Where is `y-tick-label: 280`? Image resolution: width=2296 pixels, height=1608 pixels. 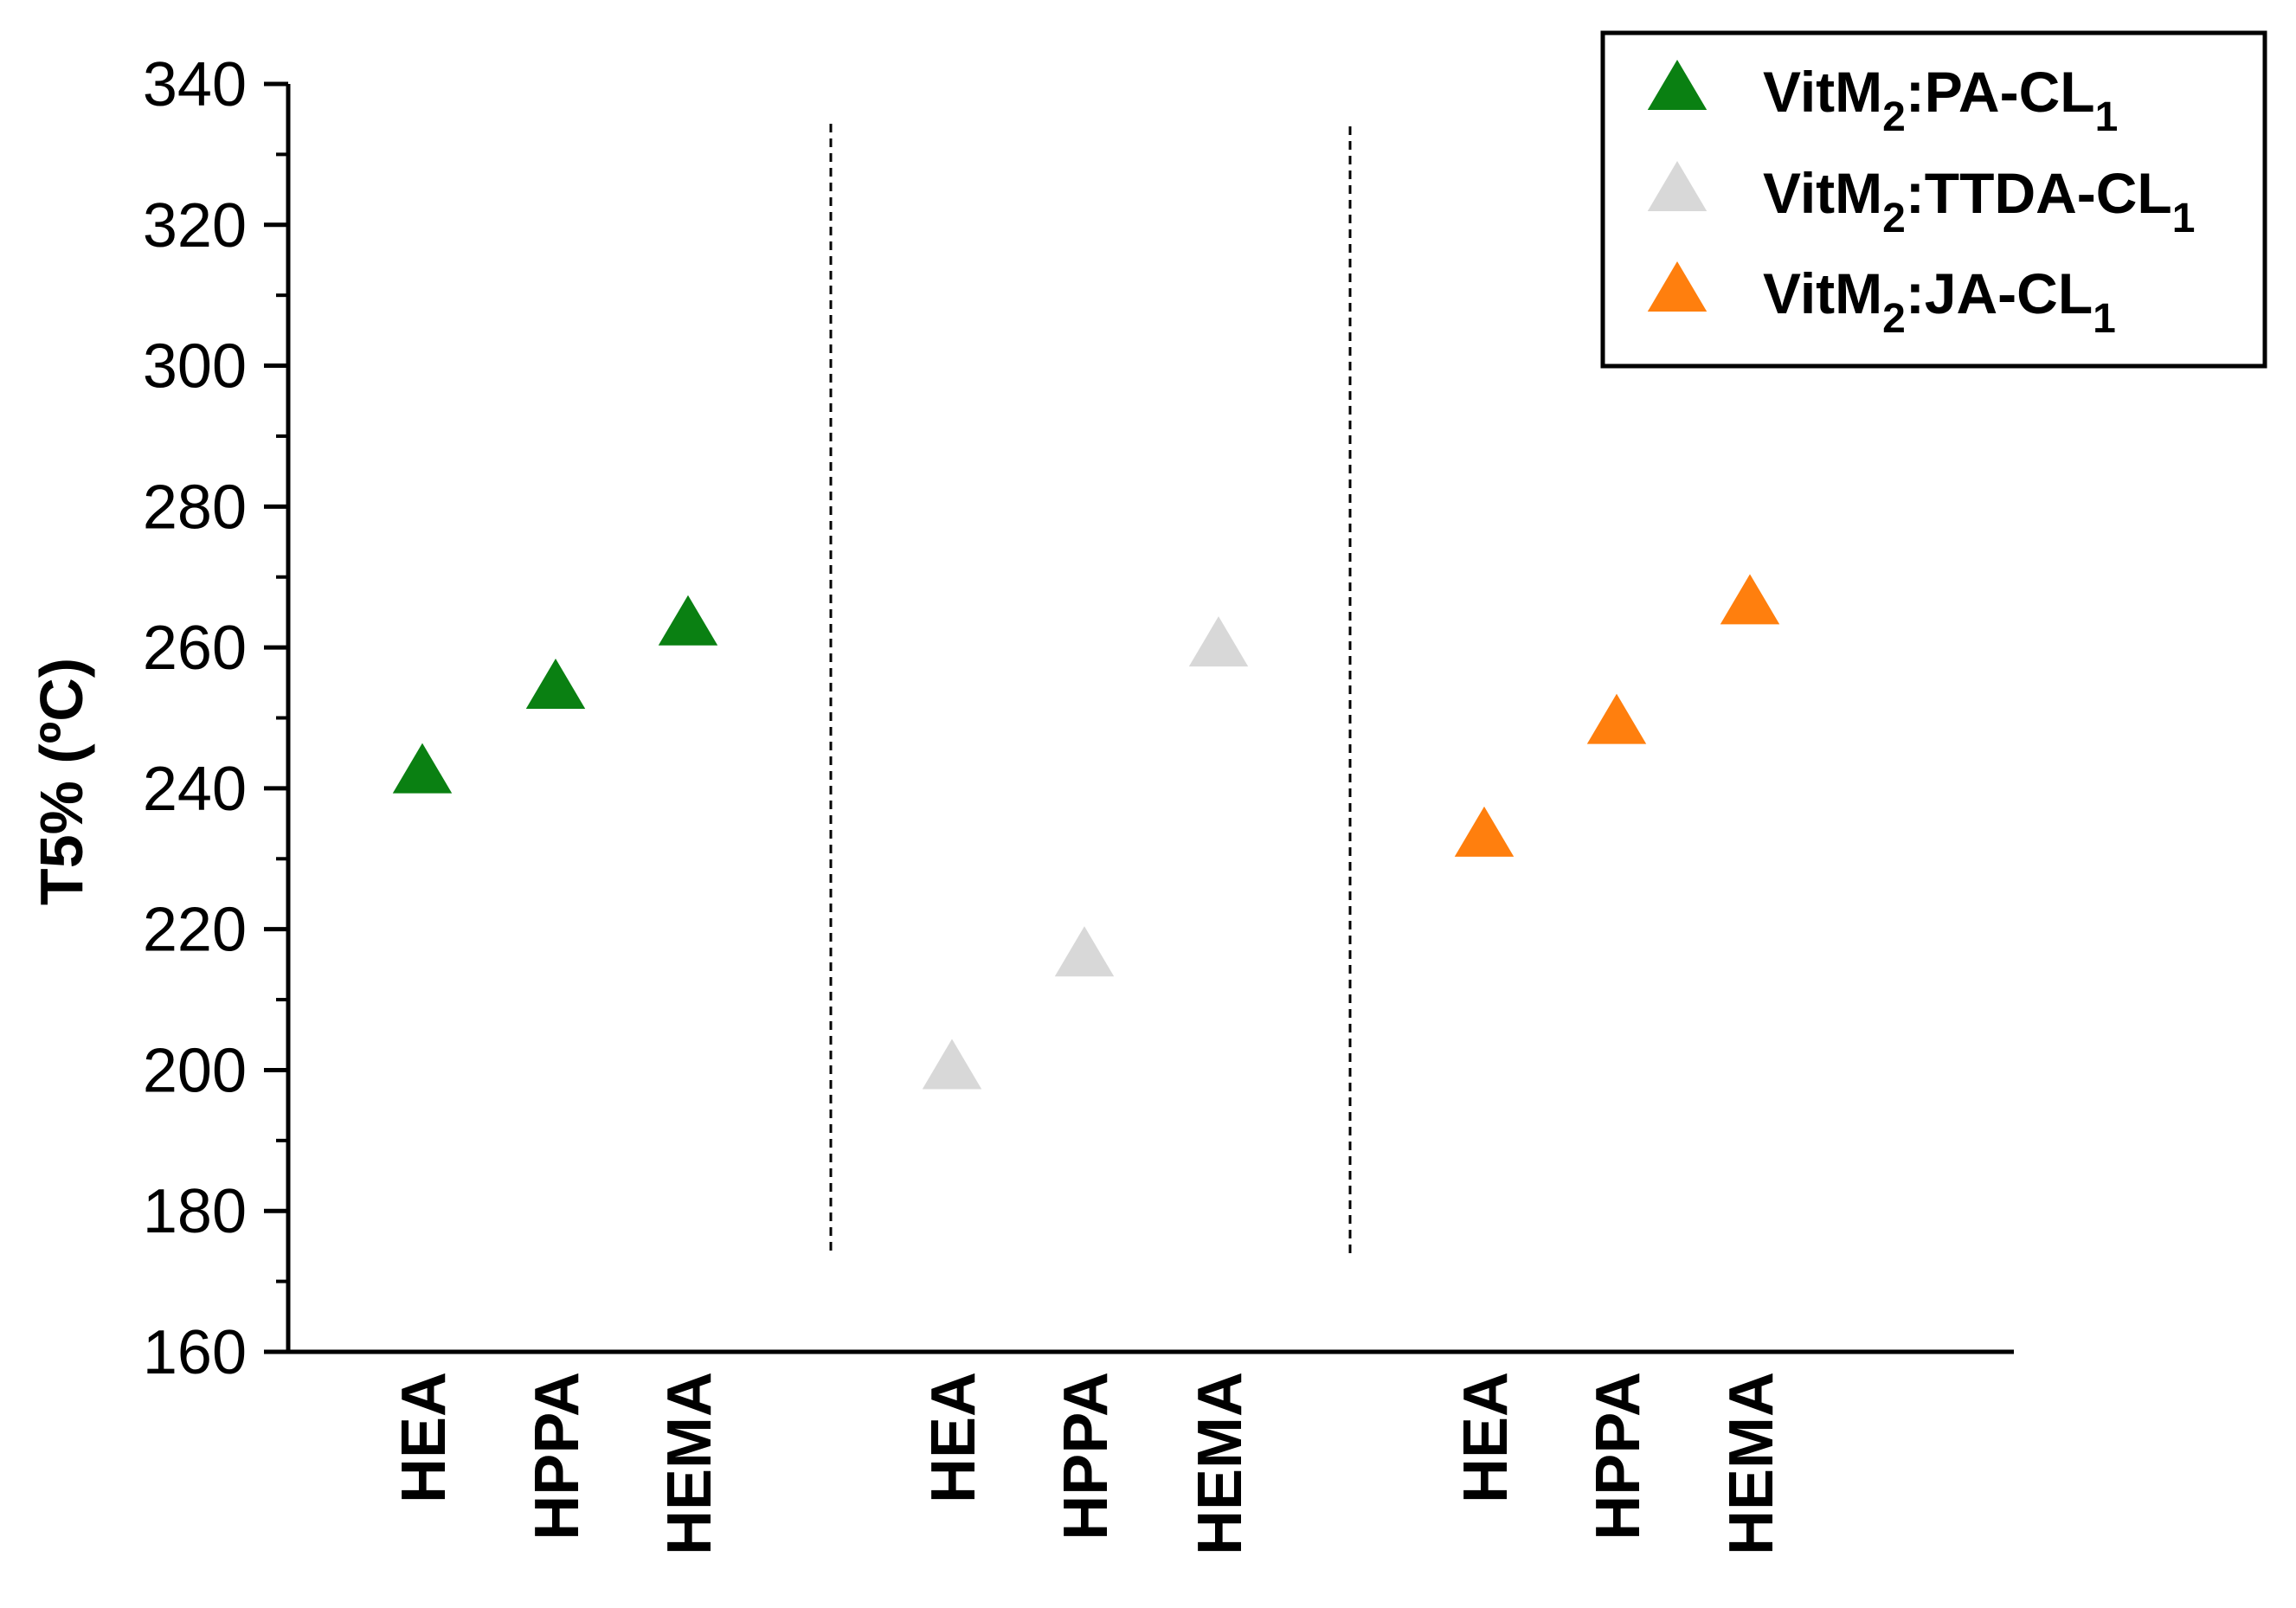
y-tick-label: 280 is located at coordinates (195, 507).